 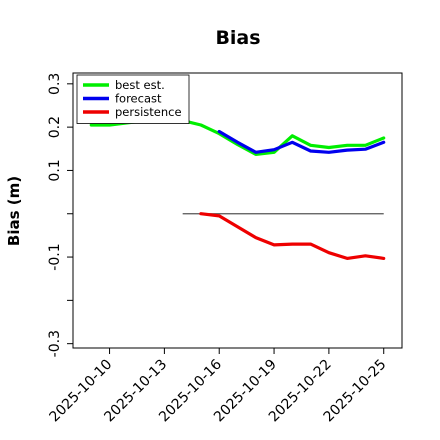 What do you see at coordinates (55, 256) in the screenshot?
I see `y-tick-label: -0.1` at bounding box center [55, 256].